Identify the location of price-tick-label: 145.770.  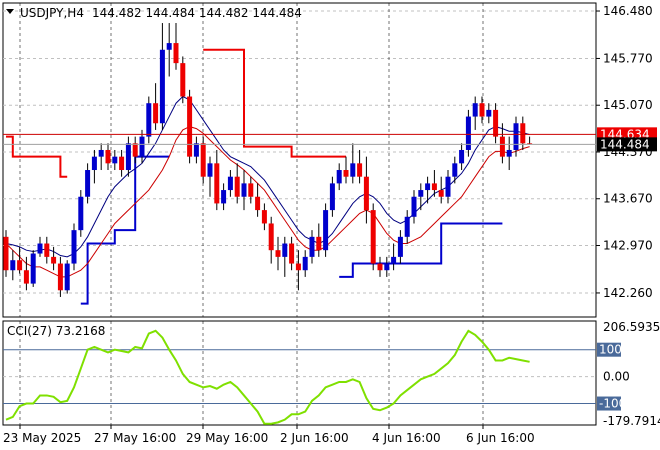
(628, 58).